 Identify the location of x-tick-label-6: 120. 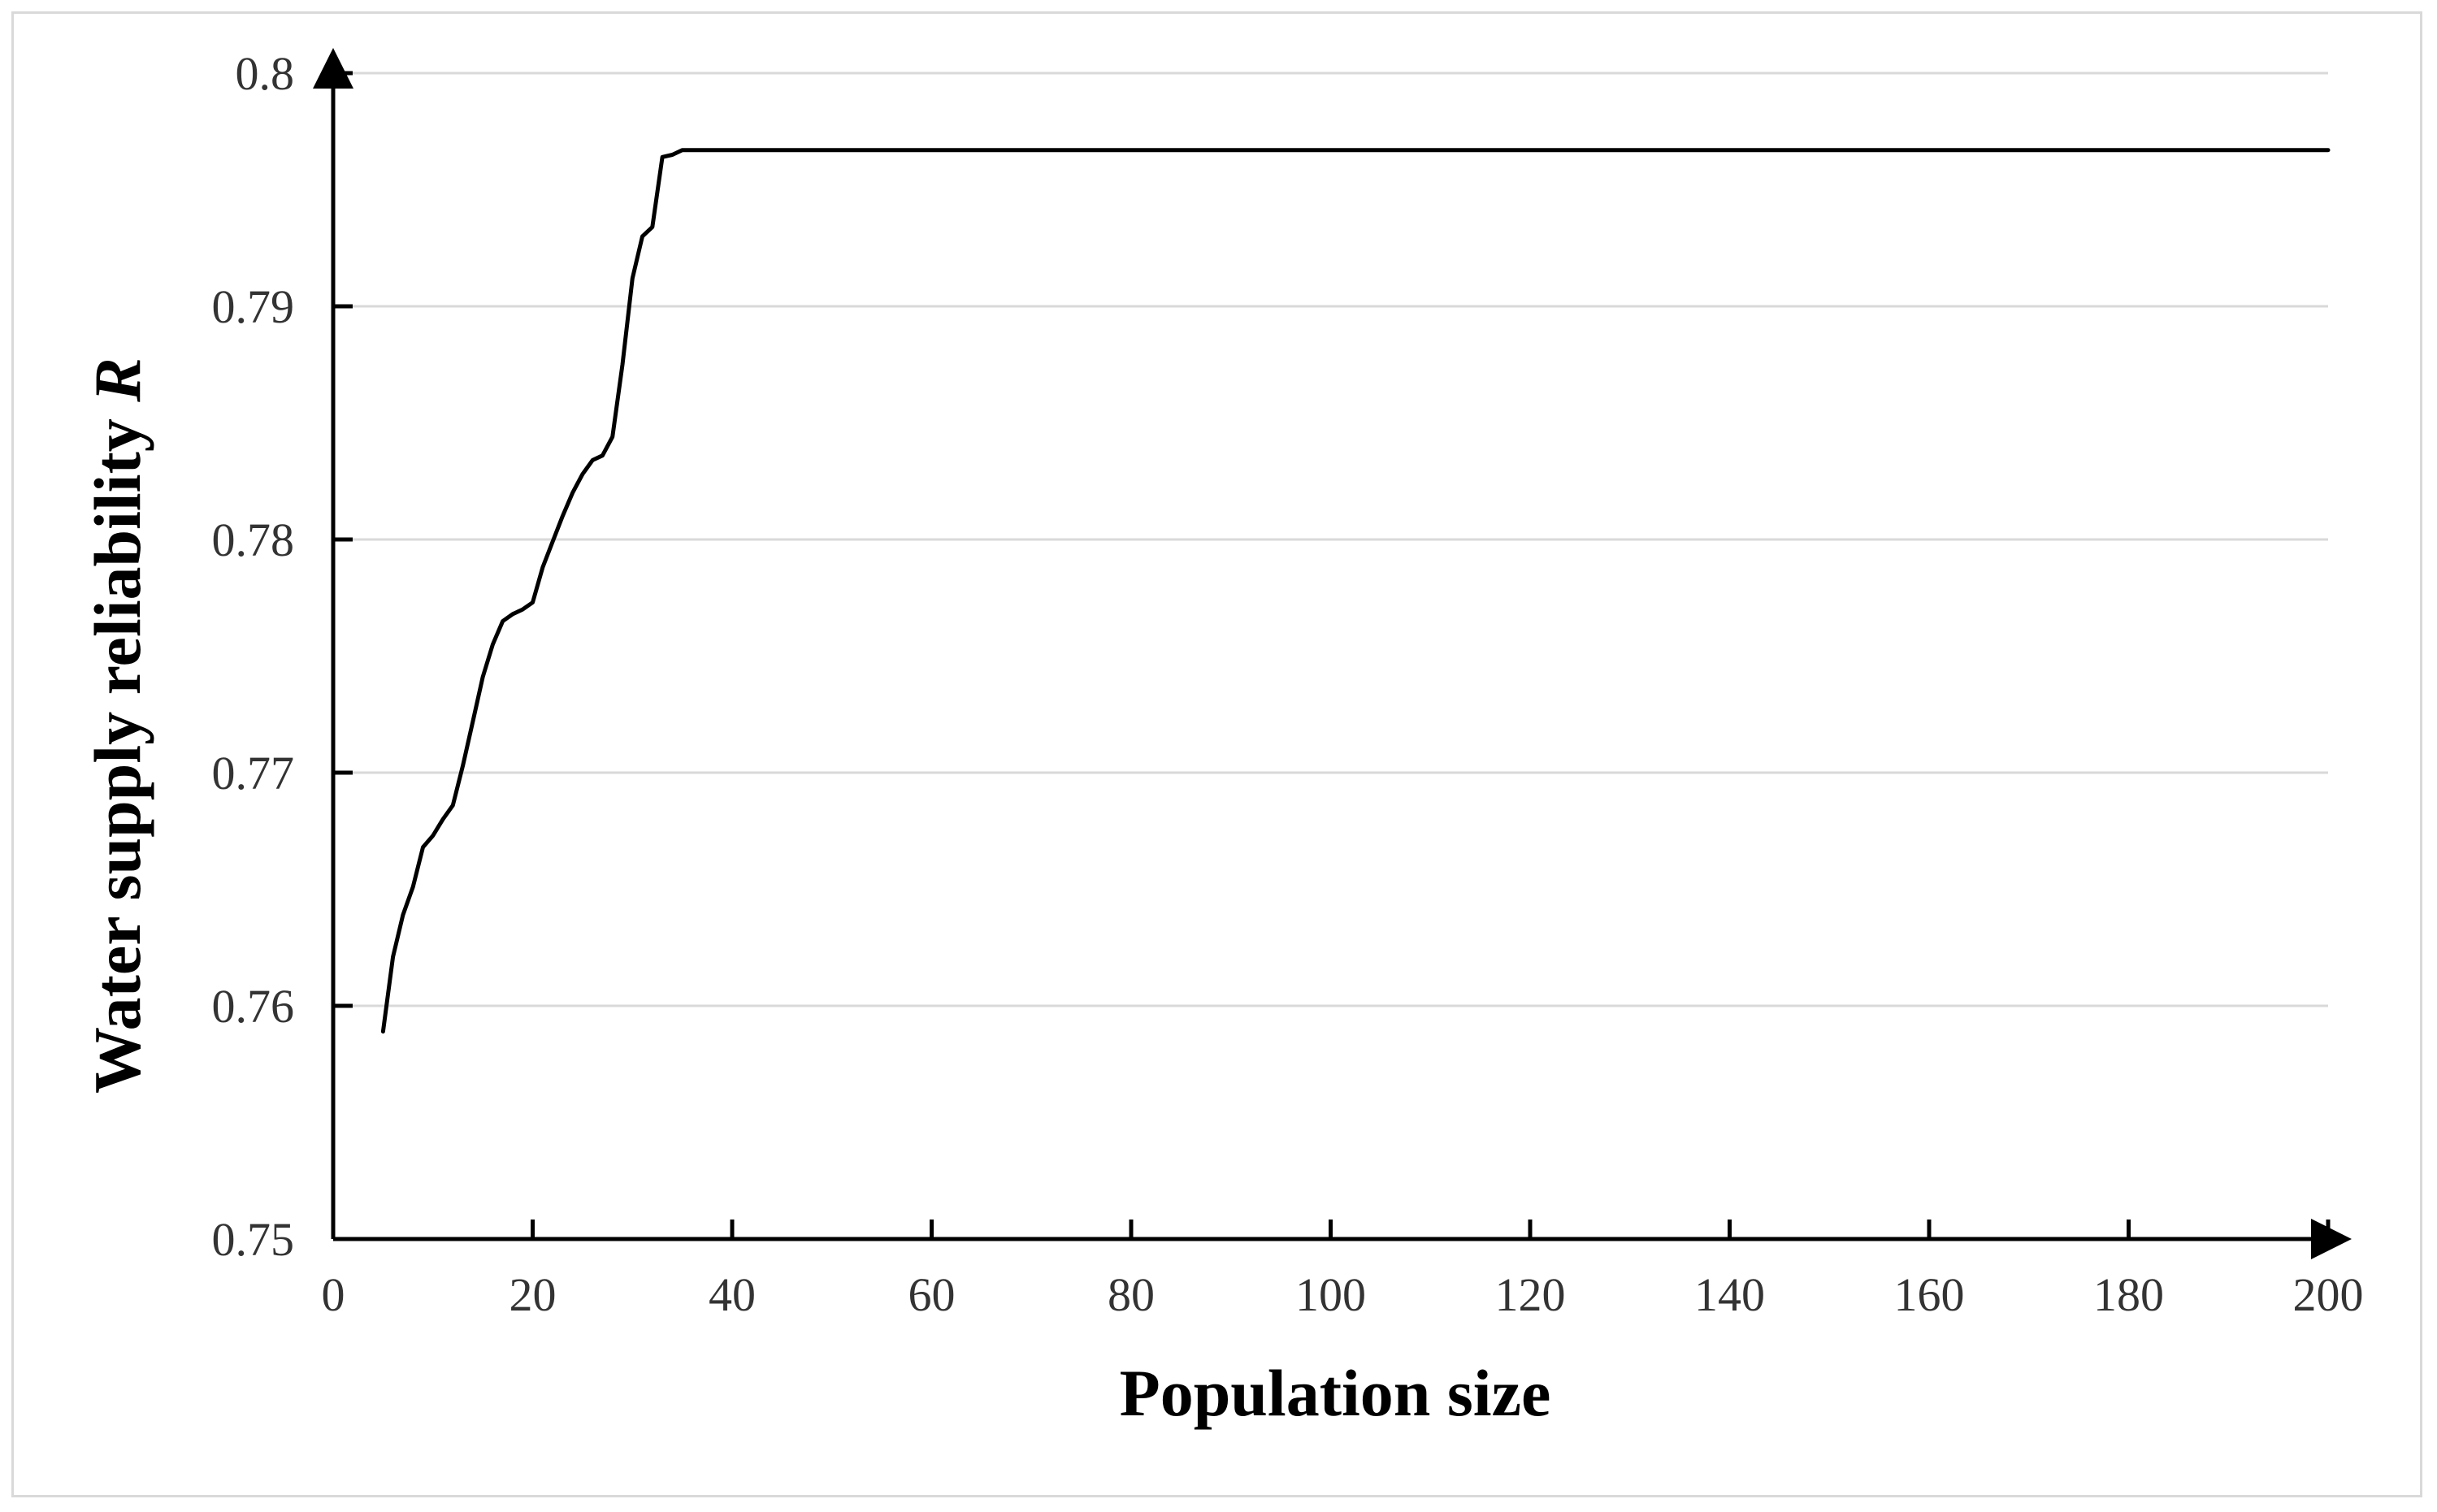
(1531, 1294).